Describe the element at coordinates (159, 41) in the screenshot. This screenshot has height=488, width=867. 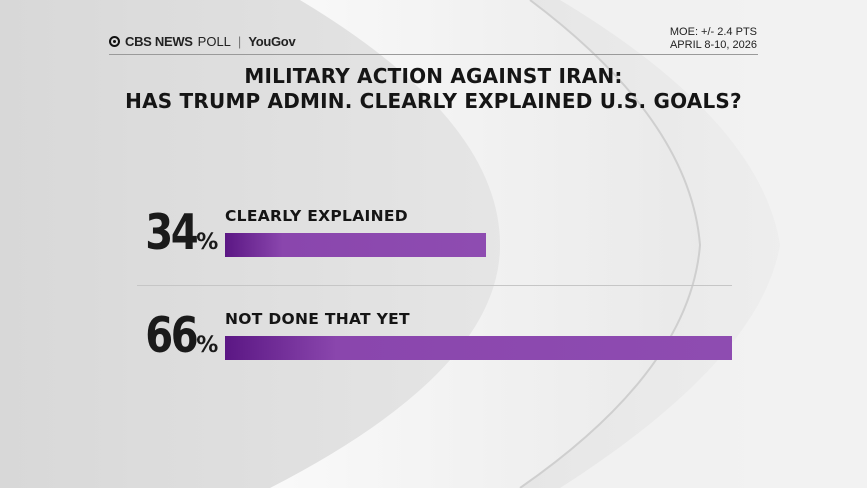
I see `brand-name: CBS NEWS` at that location.